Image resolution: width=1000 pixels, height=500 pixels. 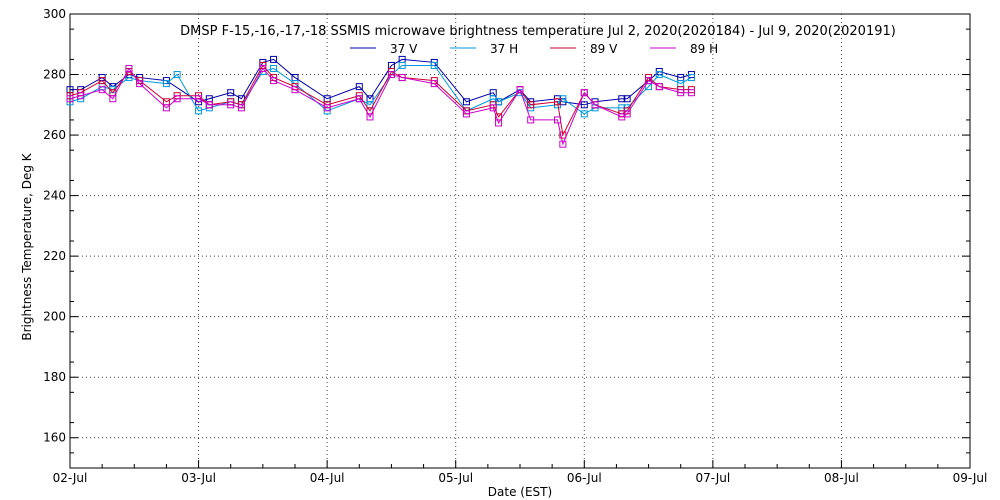 I want to click on x-tick-label: 02-Jul, so click(x=70, y=478).